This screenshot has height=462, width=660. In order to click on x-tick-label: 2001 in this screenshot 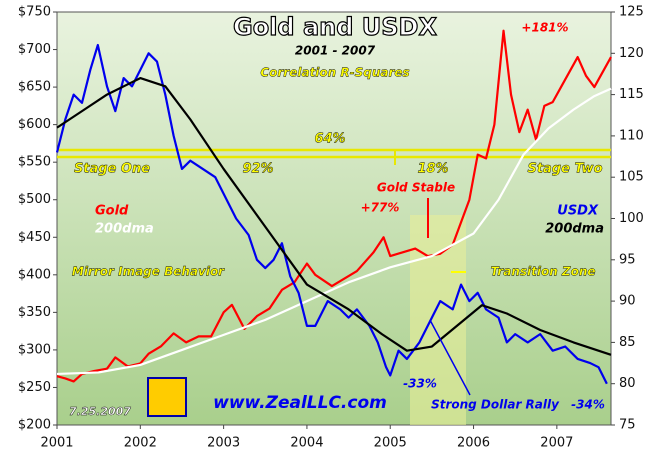, I will do `click(56, 443)`.